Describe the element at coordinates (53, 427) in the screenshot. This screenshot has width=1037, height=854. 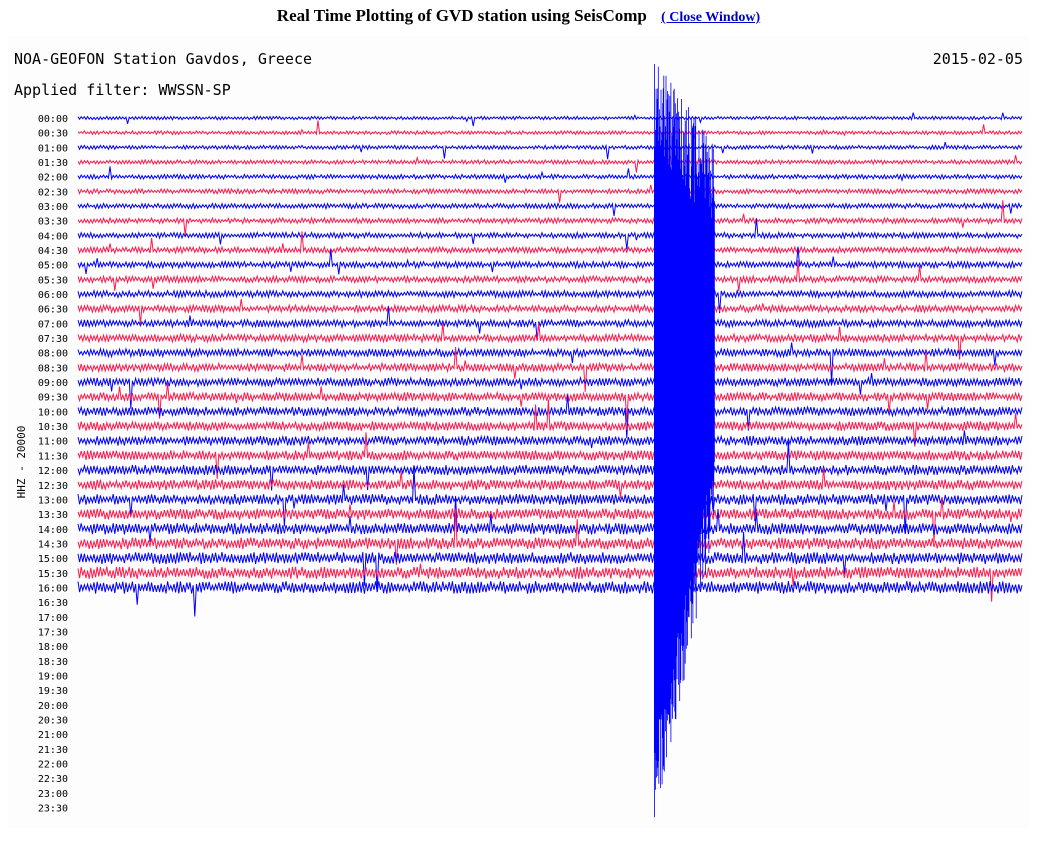
I see `y-tick-label: 10:30` at that location.